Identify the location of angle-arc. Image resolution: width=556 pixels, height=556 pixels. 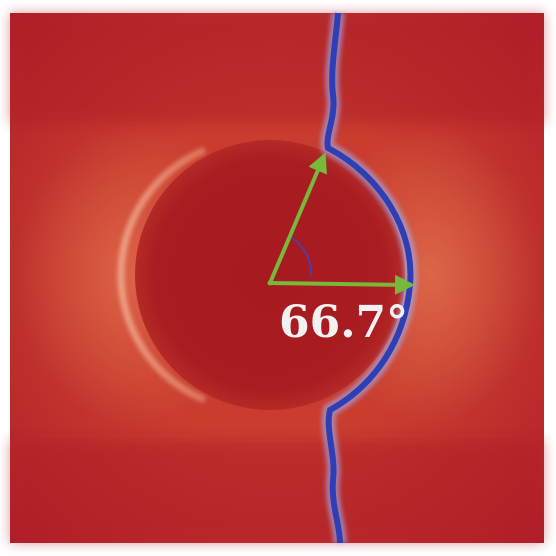
(301, 257).